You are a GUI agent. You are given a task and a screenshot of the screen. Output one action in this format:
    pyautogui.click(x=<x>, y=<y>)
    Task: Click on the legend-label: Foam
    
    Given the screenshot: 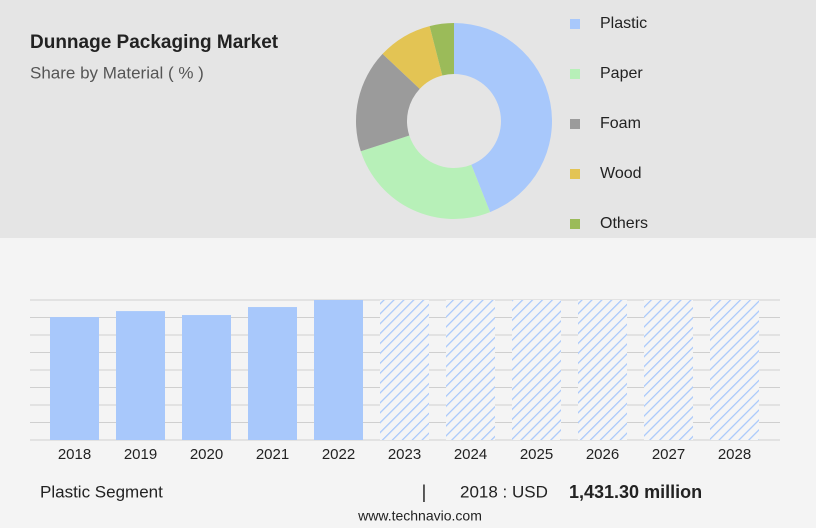 What is the action you would take?
    pyautogui.click(x=620, y=123)
    